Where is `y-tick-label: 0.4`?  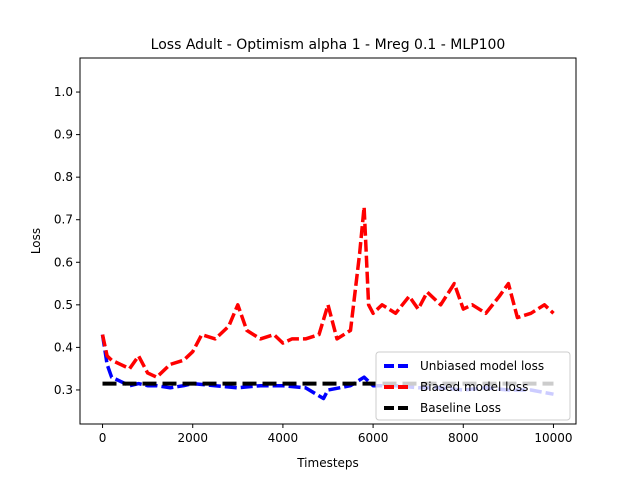 y-tick-label: 0.4 is located at coordinates (63, 347).